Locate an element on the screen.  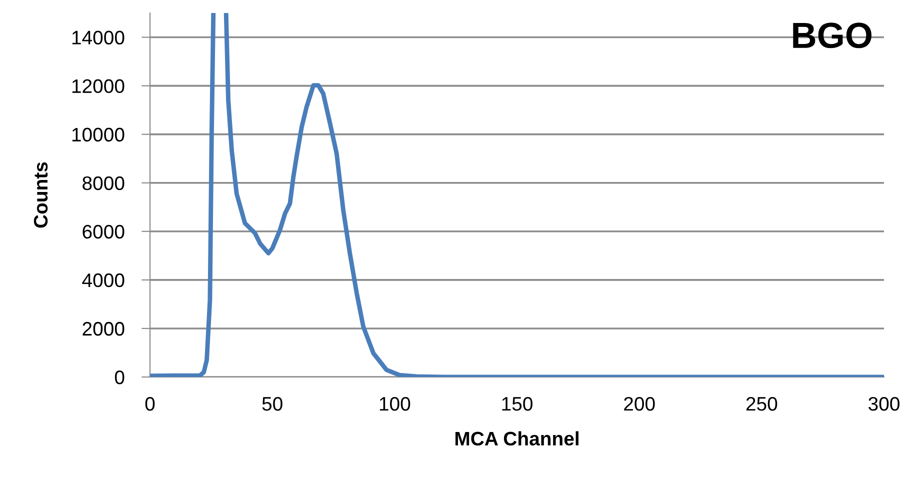
y-tick-label: 2000 is located at coordinates (103, 329).